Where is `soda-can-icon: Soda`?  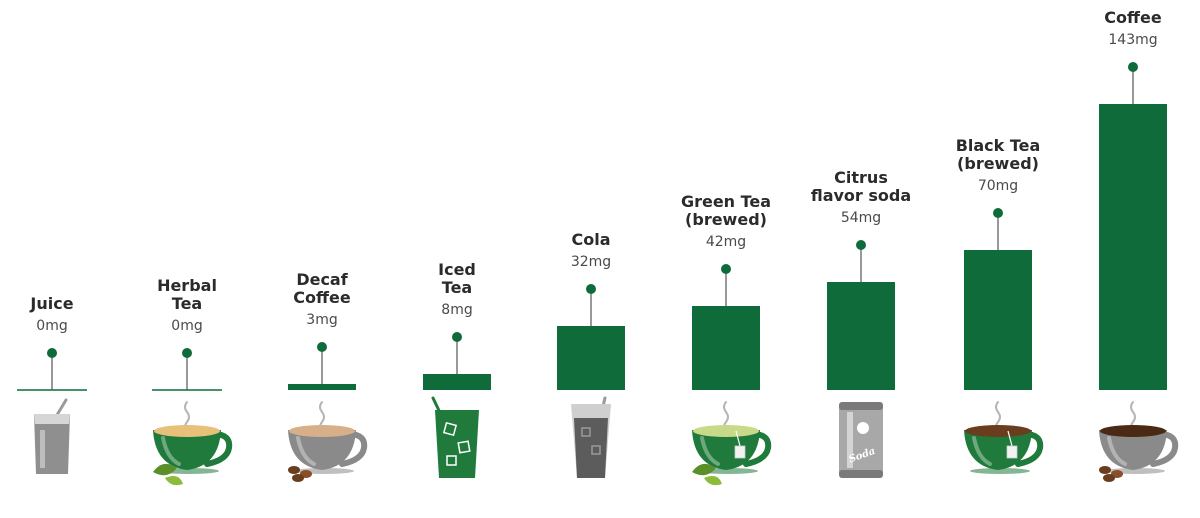 soda-can-icon: Soda is located at coordinates (861, 440).